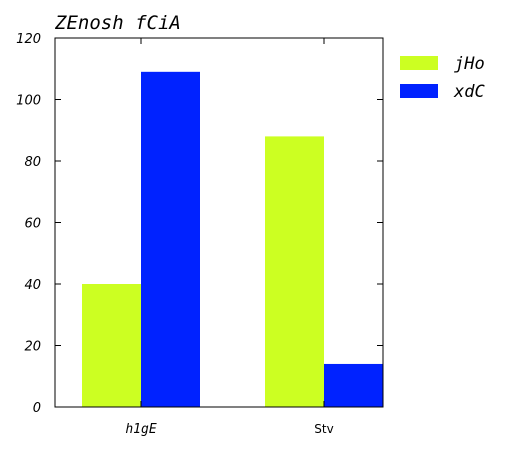 Image resolution: width=525 pixels, height=450 pixels. What do you see at coordinates (111, 345) in the screenshot?
I see `bar-jHo-h1gE` at bounding box center [111, 345].